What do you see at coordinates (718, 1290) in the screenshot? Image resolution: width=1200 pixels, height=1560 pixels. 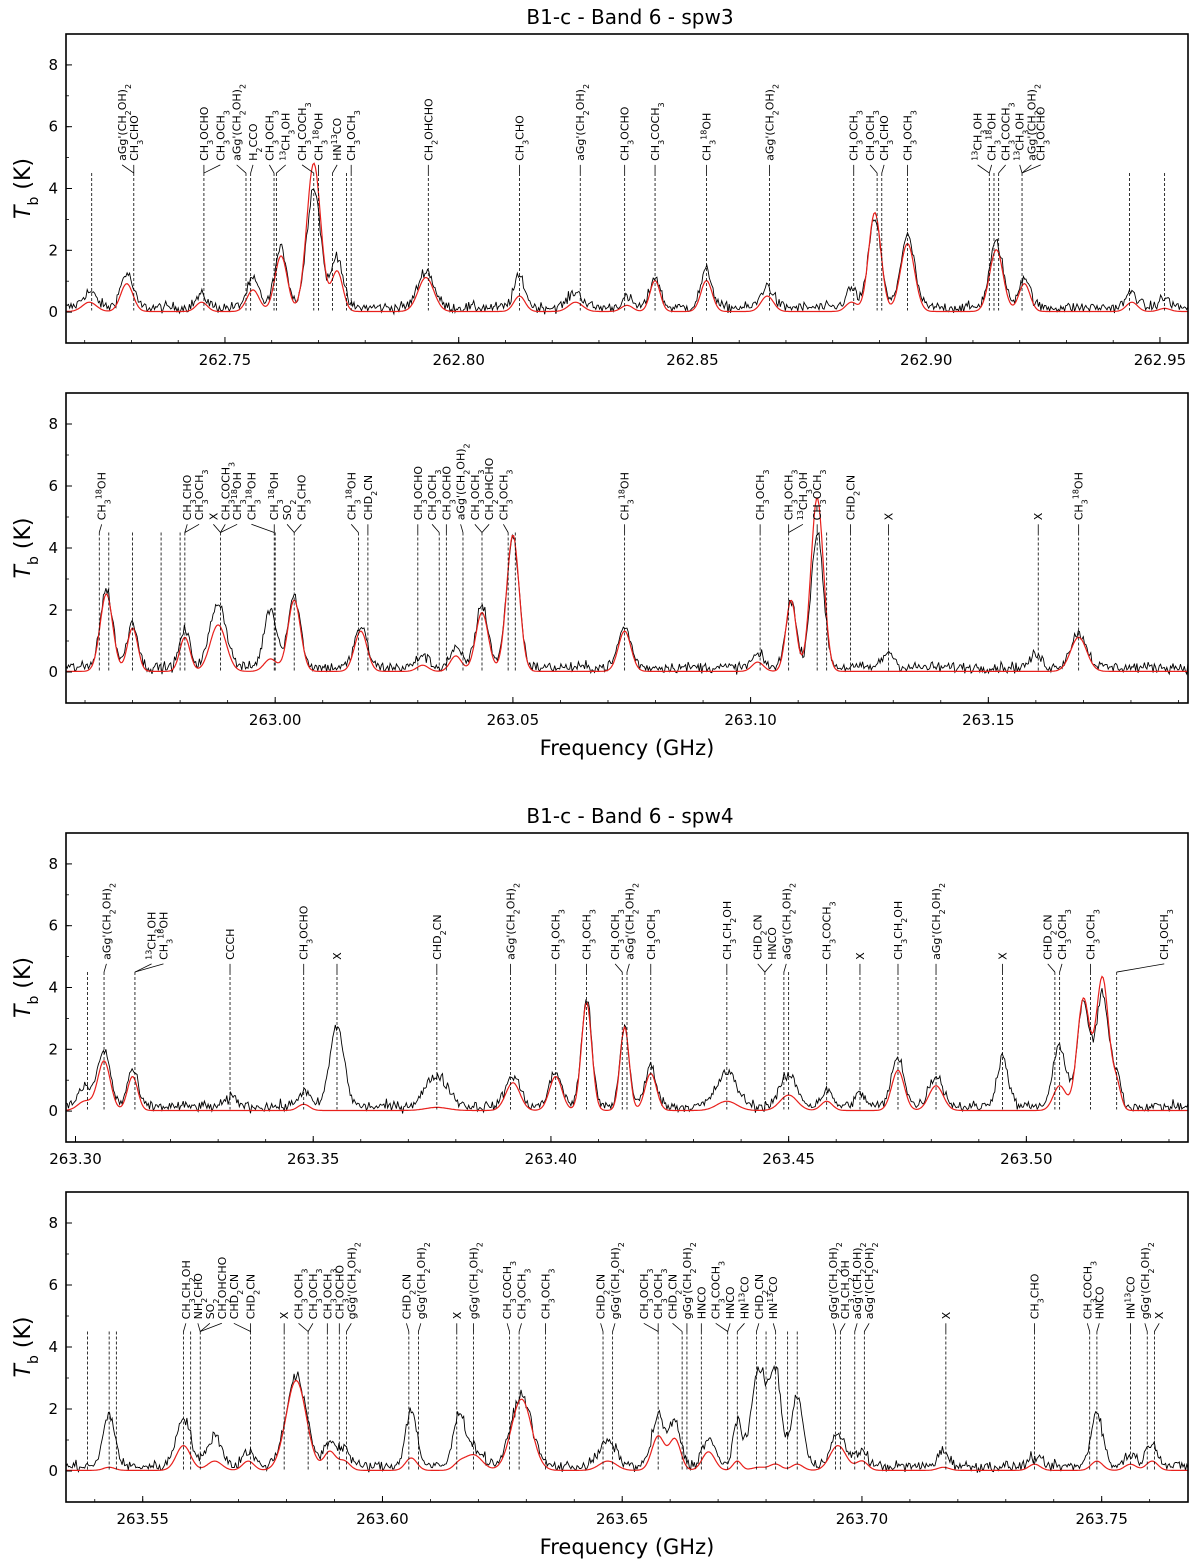 I see `species-label-27: CH3COCH3` at bounding box center [718, 1290].